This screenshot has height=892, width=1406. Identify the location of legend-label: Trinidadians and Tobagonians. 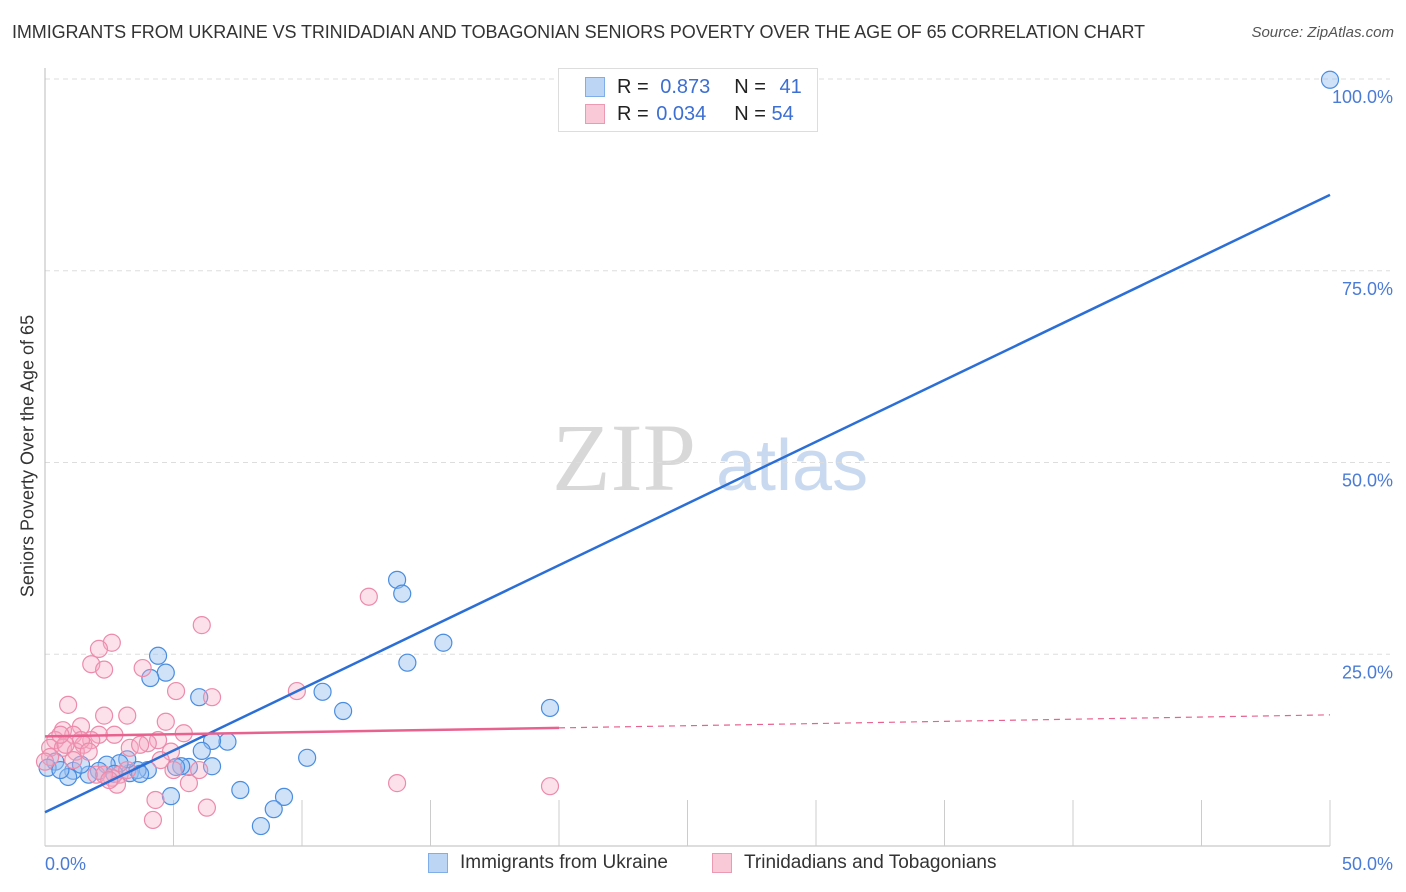
(870, 862).